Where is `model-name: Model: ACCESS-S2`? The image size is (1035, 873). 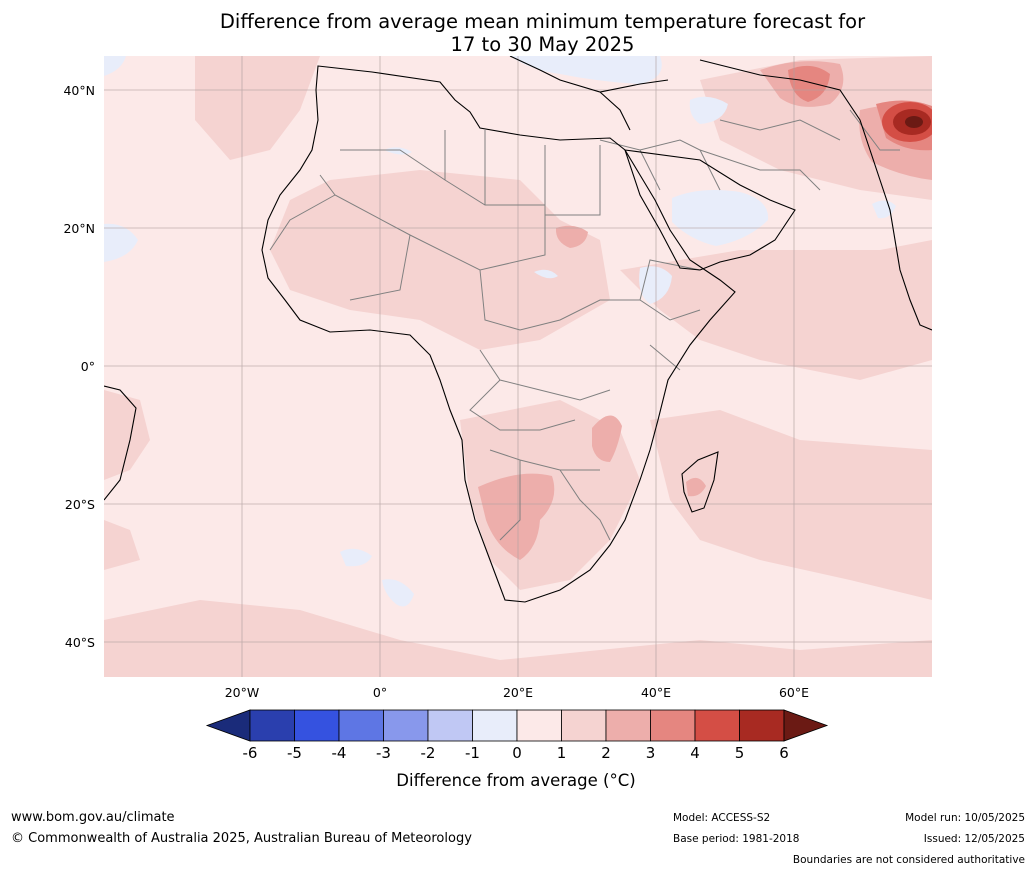 model-name: Model: ACCESS-S2 is located at coordinates (722, 818).